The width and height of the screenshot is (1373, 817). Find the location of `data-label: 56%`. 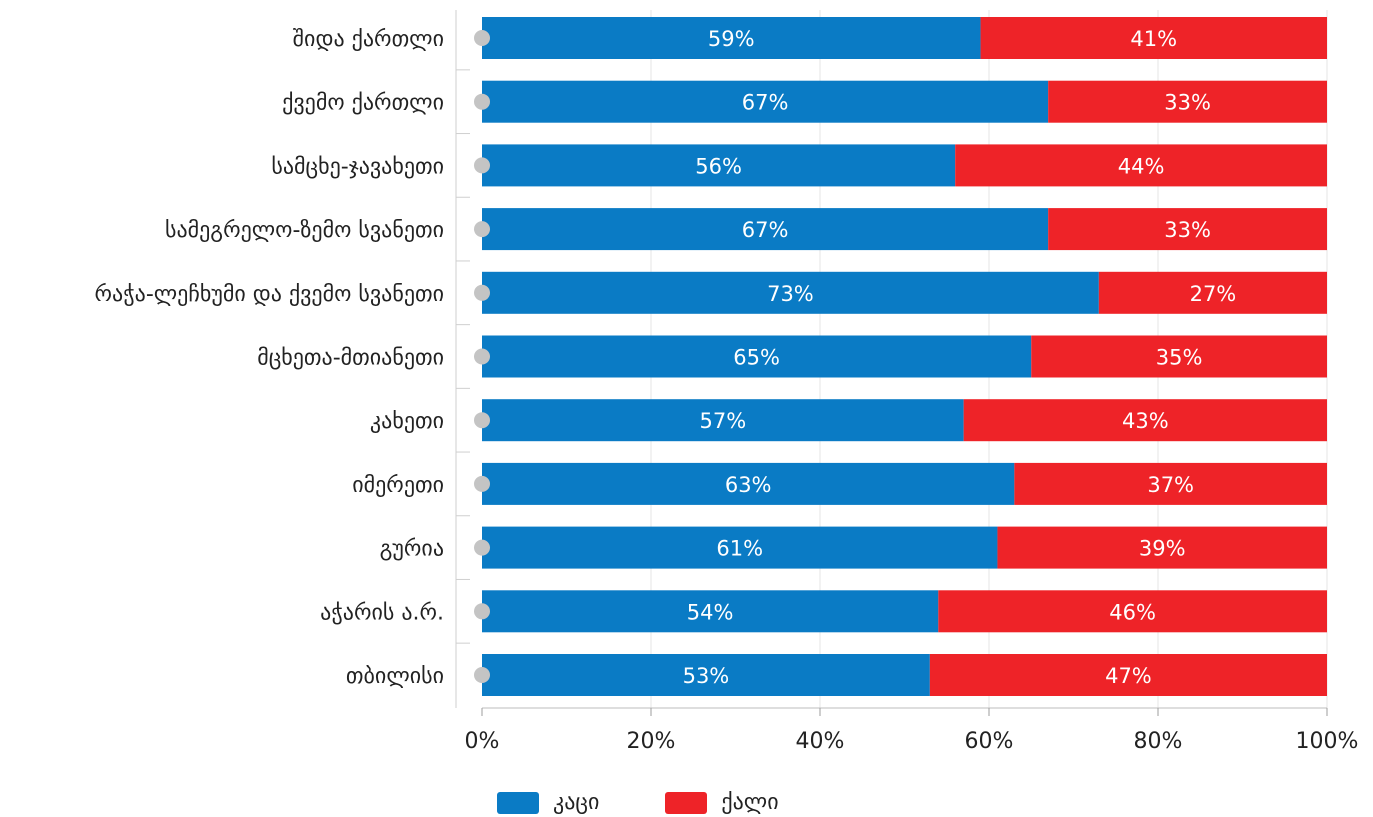

data-label: 56% is located at coordinates (718, 166).